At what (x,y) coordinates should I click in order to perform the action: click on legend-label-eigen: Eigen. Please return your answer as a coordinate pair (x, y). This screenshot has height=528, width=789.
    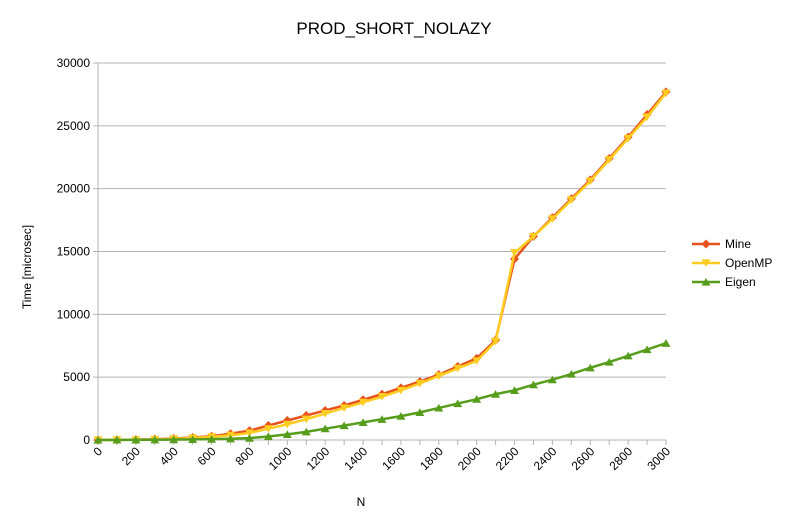
    Looking at the image, I should click on (740, 282).